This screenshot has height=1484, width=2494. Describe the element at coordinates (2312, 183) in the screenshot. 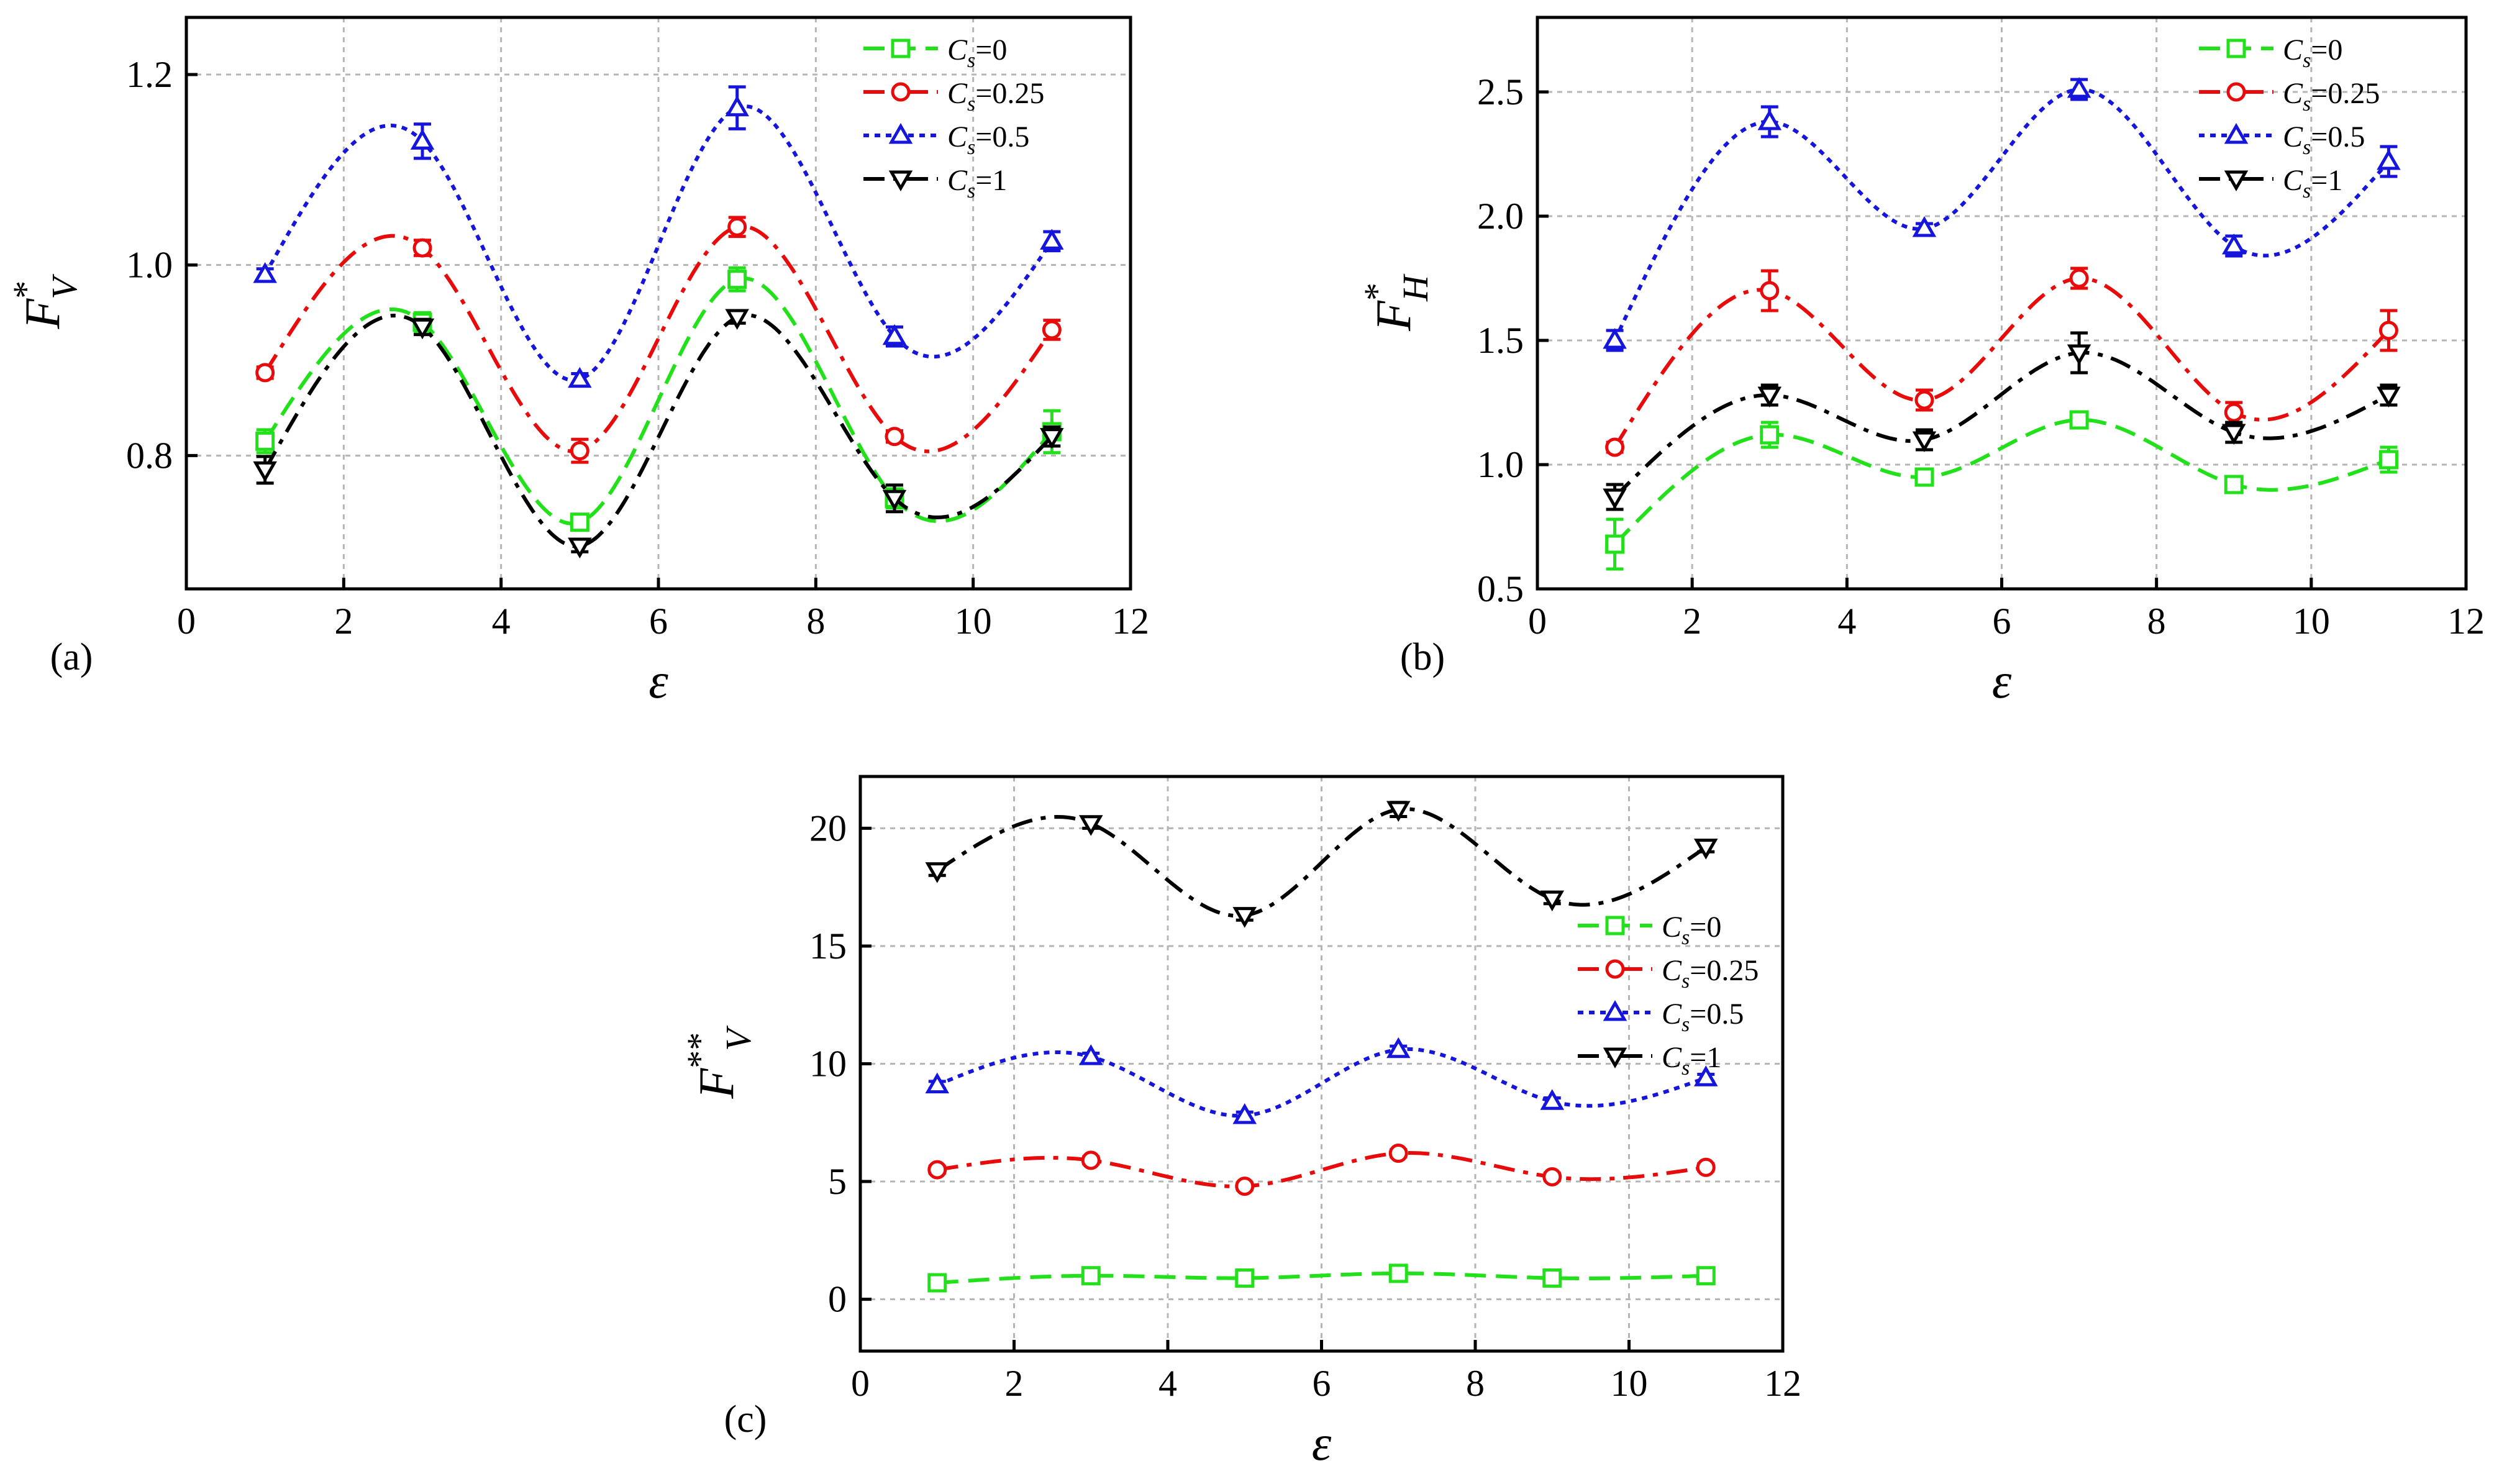

I see `legend-label: Cs=1` at that location.